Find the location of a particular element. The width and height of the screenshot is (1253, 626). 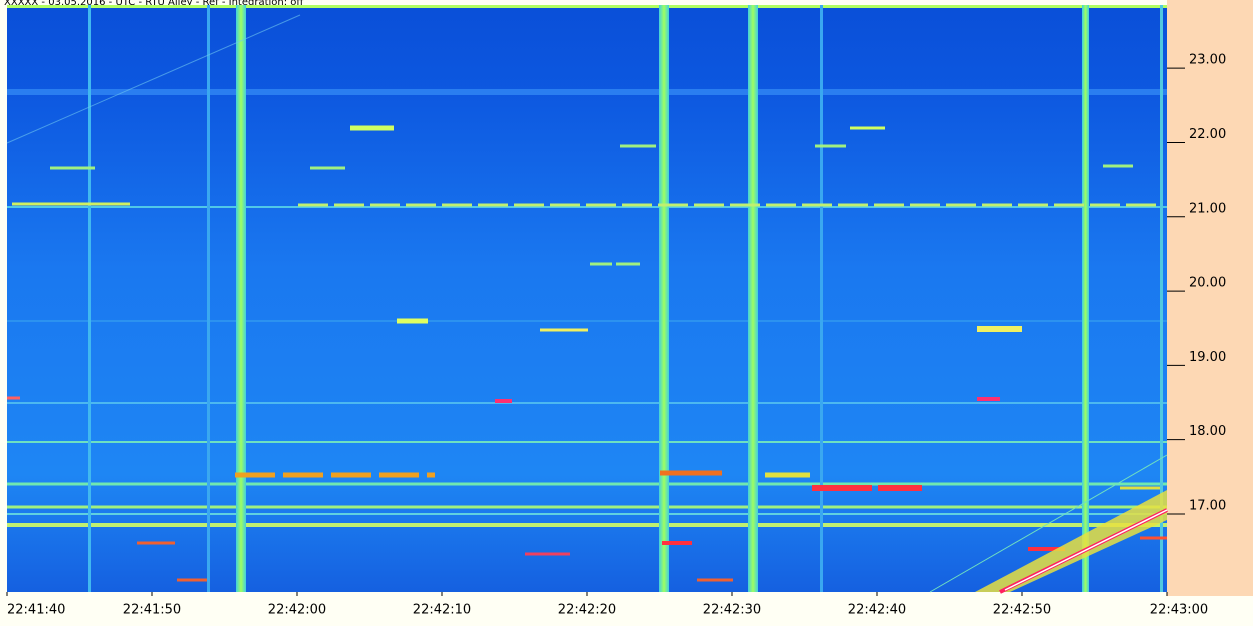

y-tick-label: 18.00 is located at coordinates (1207, 431).